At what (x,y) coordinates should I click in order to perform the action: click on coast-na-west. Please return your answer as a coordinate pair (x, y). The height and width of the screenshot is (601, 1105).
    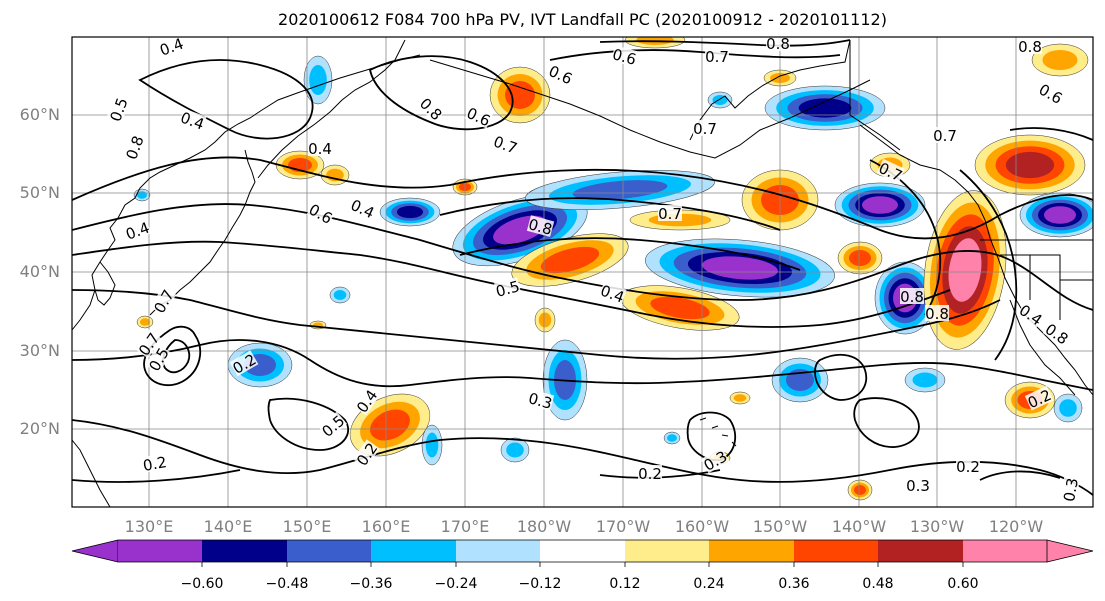
    Looking at the image, I should click on (976, 260).